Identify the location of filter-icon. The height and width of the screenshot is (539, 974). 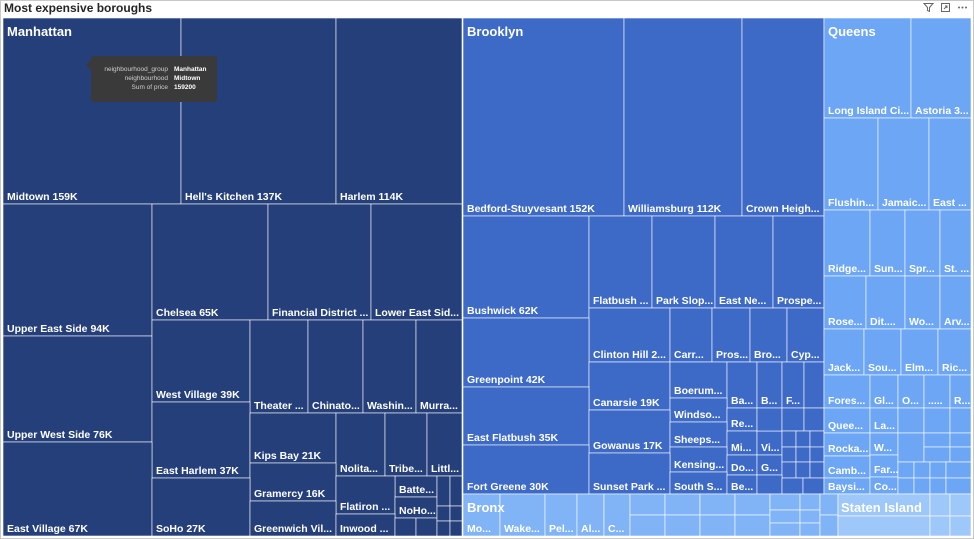
(928, 7).